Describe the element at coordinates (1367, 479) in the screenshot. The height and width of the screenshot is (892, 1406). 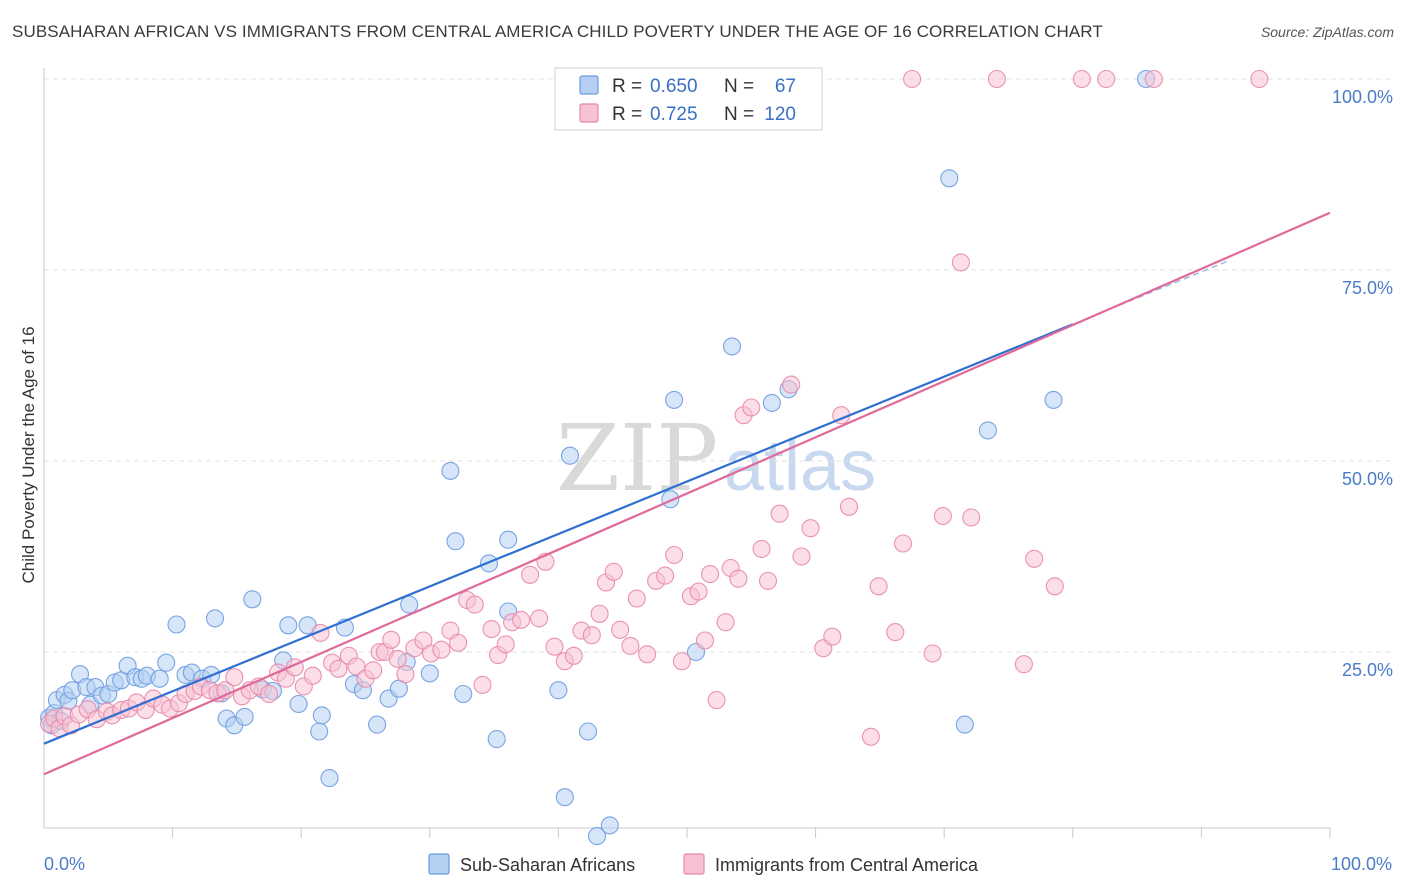
I see `y-tick-label: 50.0%` at that location.